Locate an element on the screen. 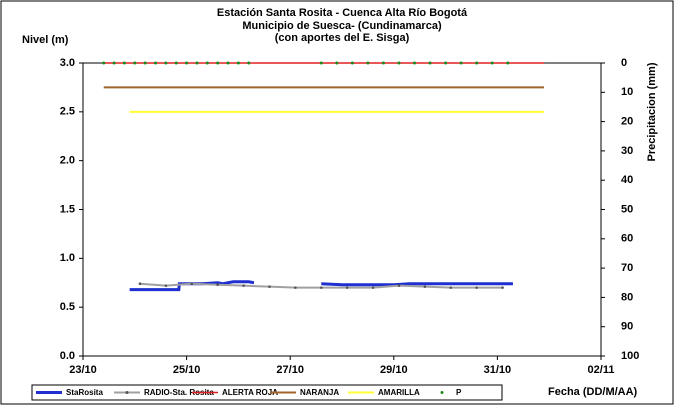 This screenshot has width=674, height=405. y2-tick-label: 80 is located at coordinates (627, 297).